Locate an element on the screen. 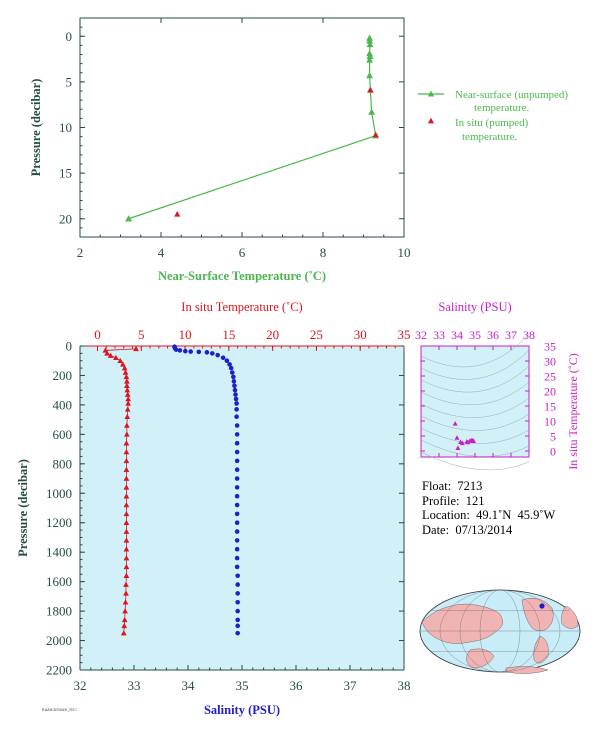 The height and width of the screenshot is (737, 601). x-tick-label: 6 is located at coordinates (242, 252).